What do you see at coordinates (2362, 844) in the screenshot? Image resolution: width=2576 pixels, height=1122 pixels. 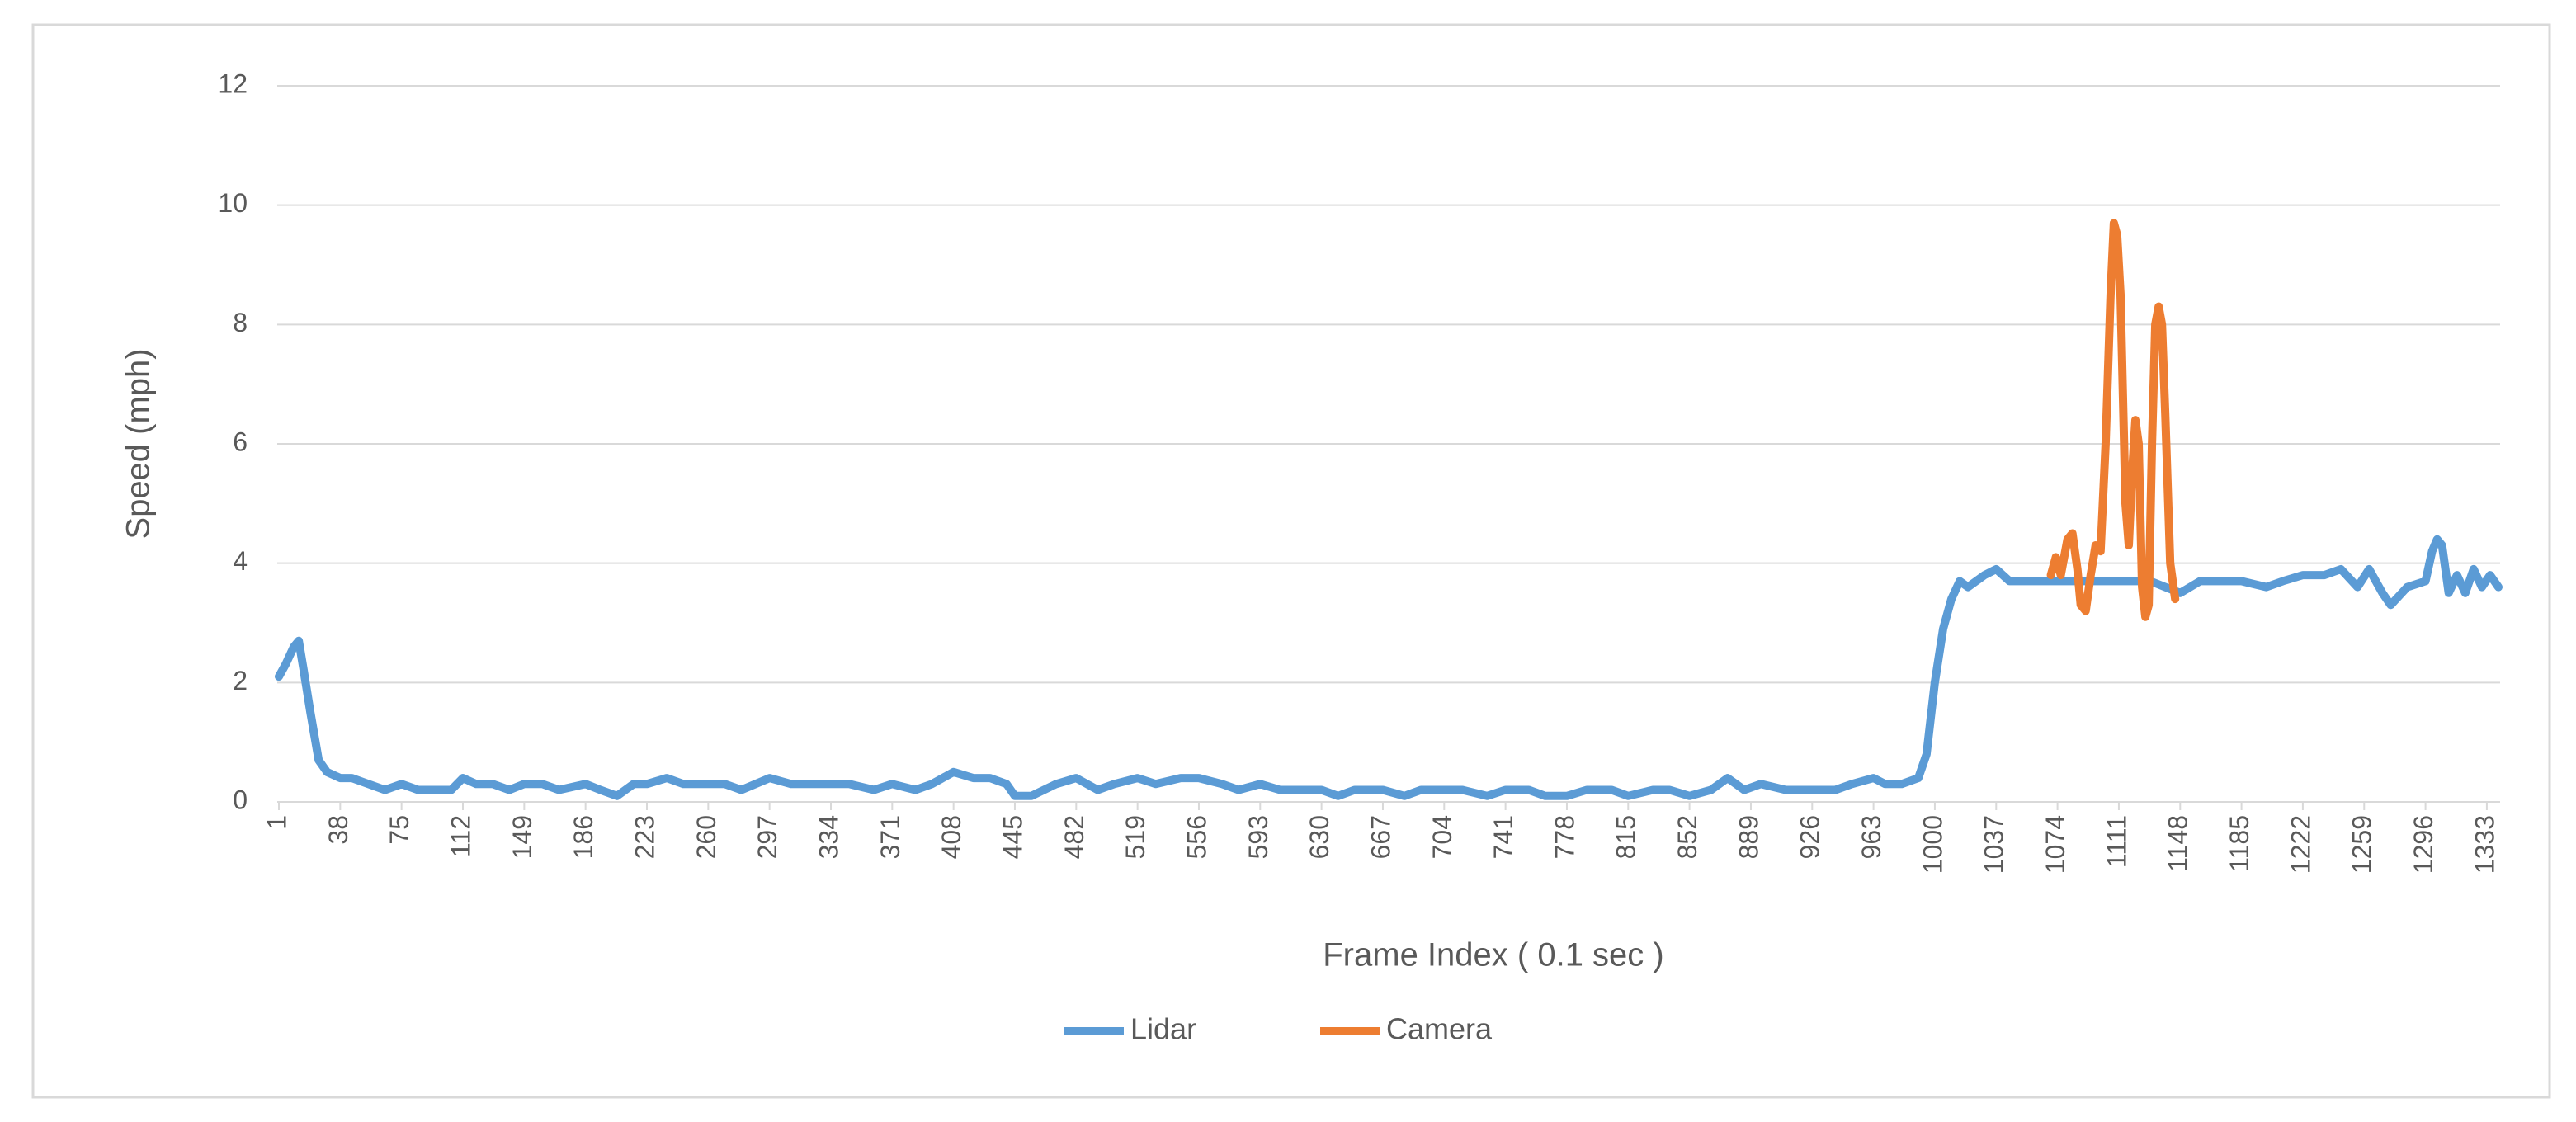 I see `x-tick-label: 1259` at bounding box center [2362, 844].